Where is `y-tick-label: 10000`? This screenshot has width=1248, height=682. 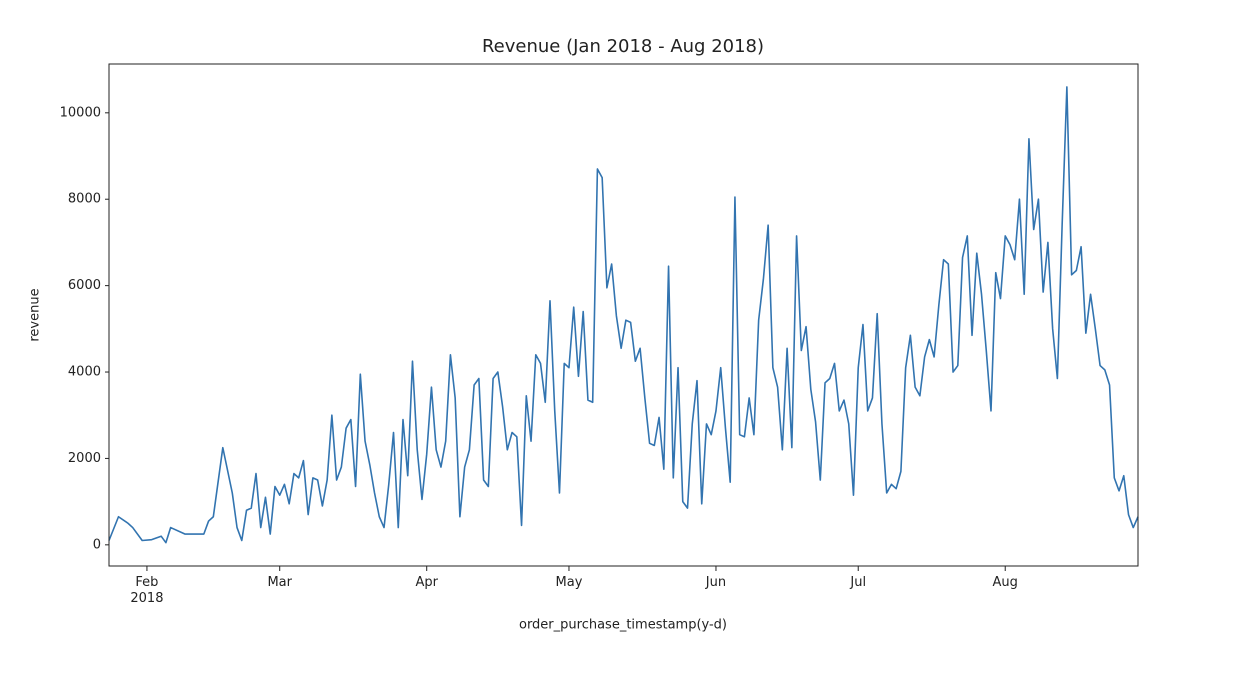 y-tick-label: 10000 is located at coordinates (80, 112).